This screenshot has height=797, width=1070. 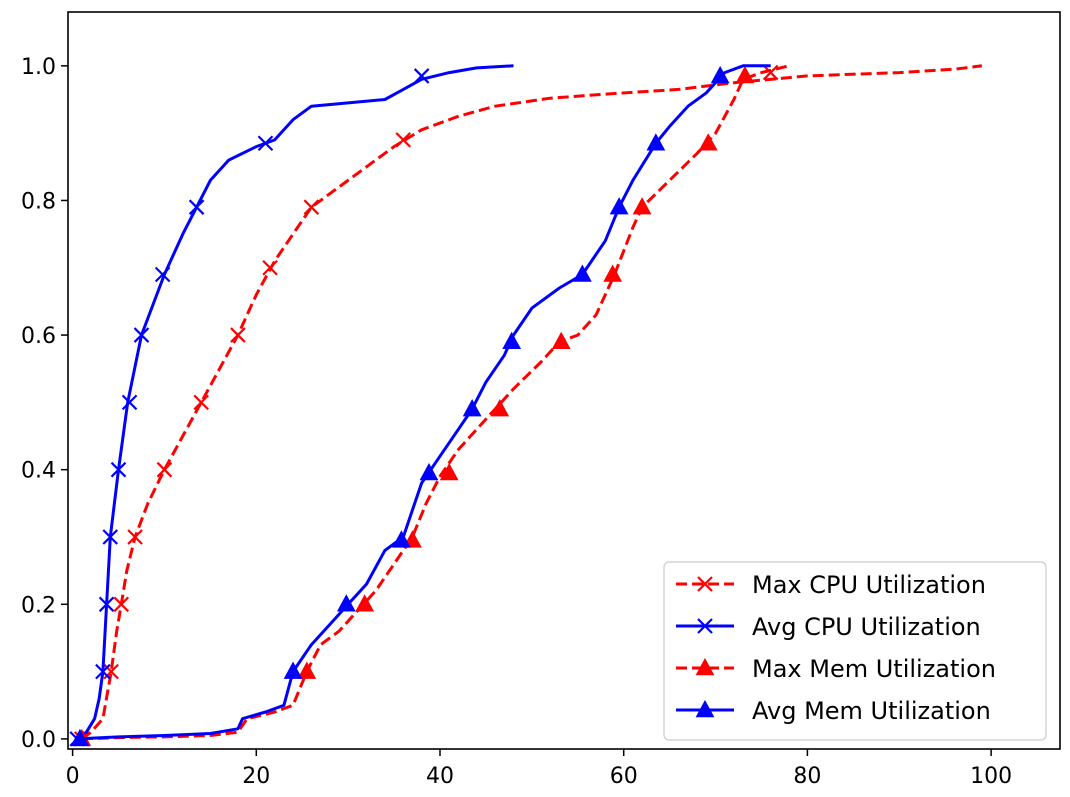 I want to click on legend-entry-avg-mem-utilization: Avg Mem Utilization, so click(x=833, y=711).